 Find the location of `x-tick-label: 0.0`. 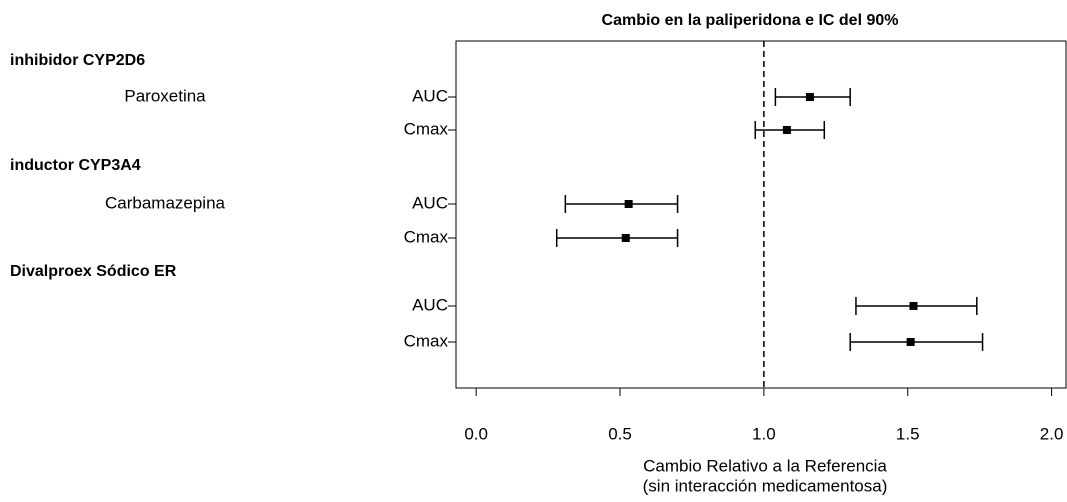

x-tick-label: 0.0 is located at coordinates (476, 433).